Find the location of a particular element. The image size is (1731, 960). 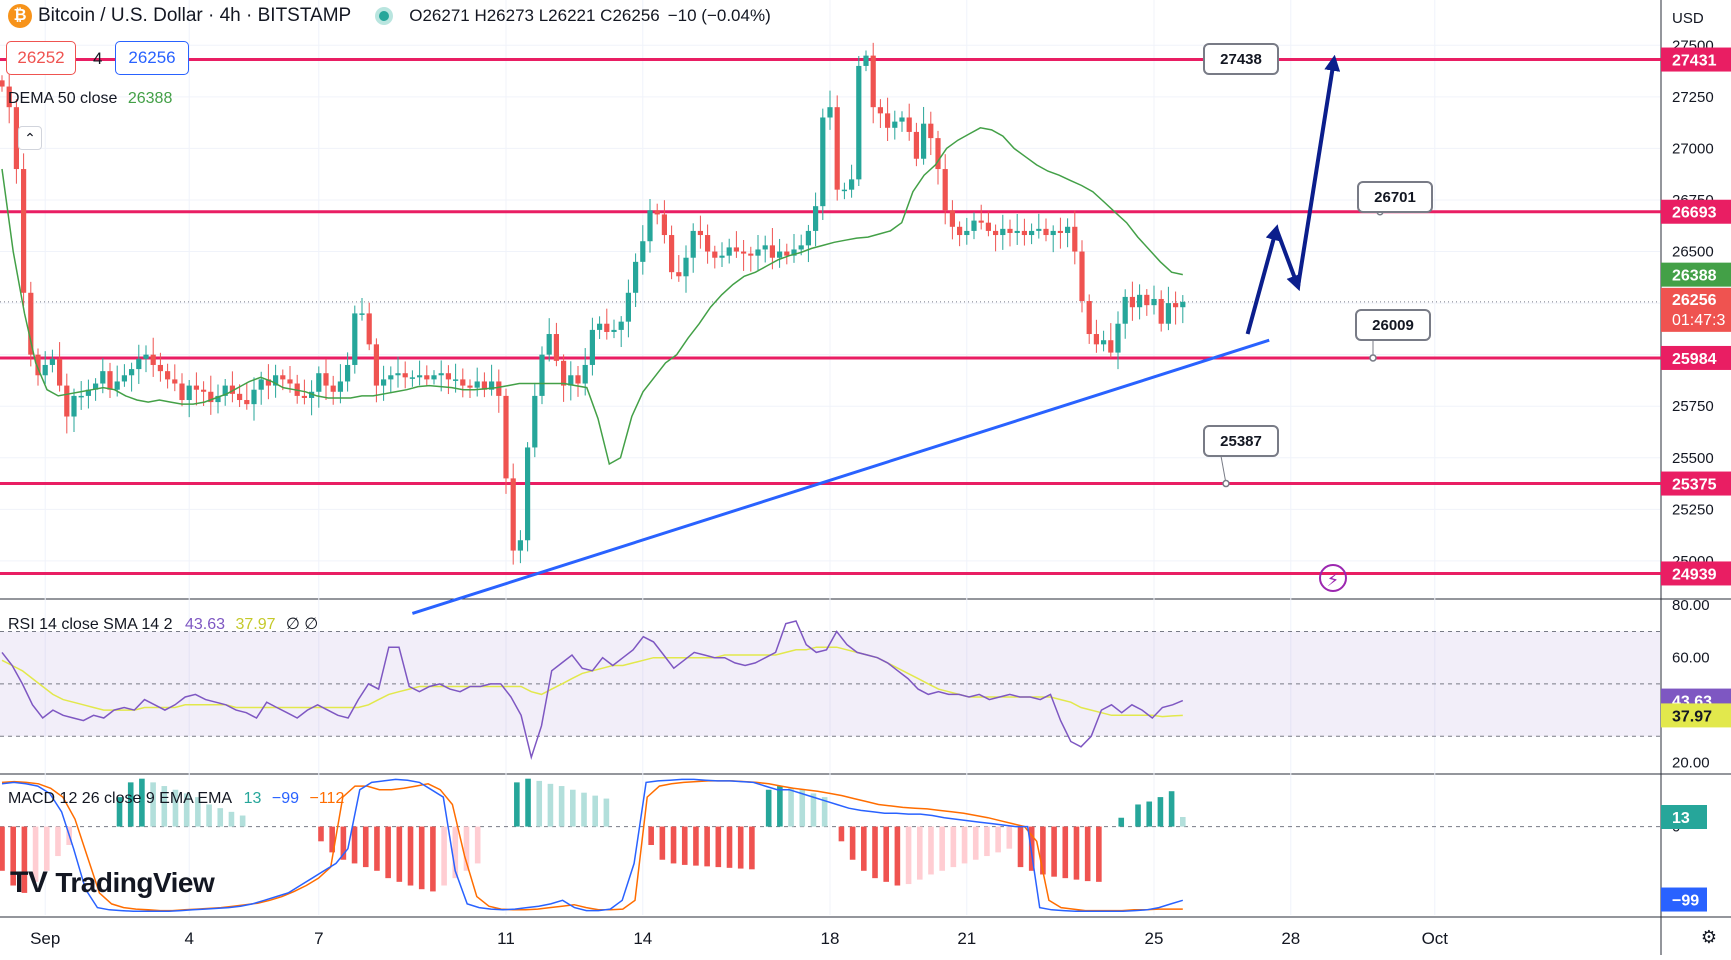

time-tick-label: Oct is located at coordinates (1435, 938).